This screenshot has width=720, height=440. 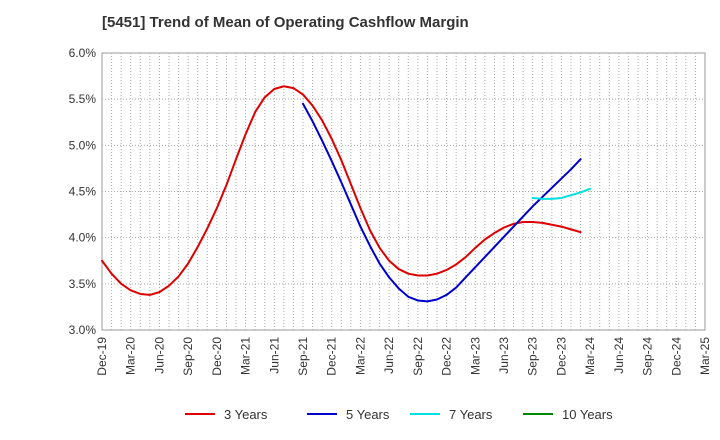 What do you see at coordinates (83, 330) in the screenshot?
I see `y-tick-label: 3.0%` at bounding box center [83, 330].